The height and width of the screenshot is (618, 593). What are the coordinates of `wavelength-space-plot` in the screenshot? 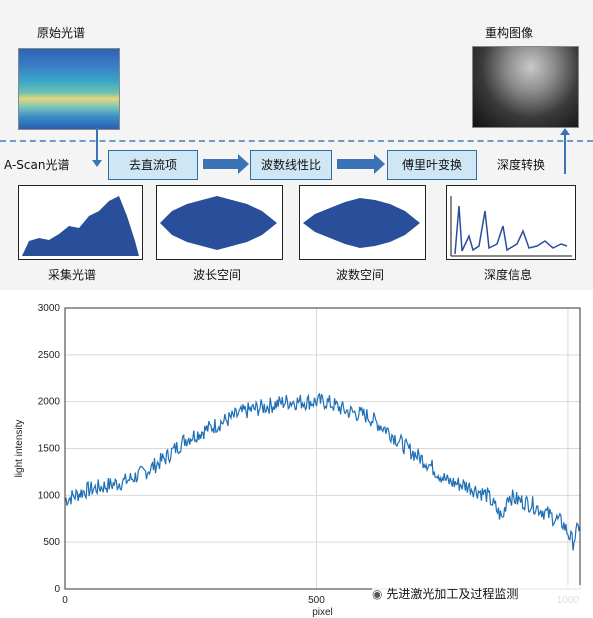 It's located at (219, 222).